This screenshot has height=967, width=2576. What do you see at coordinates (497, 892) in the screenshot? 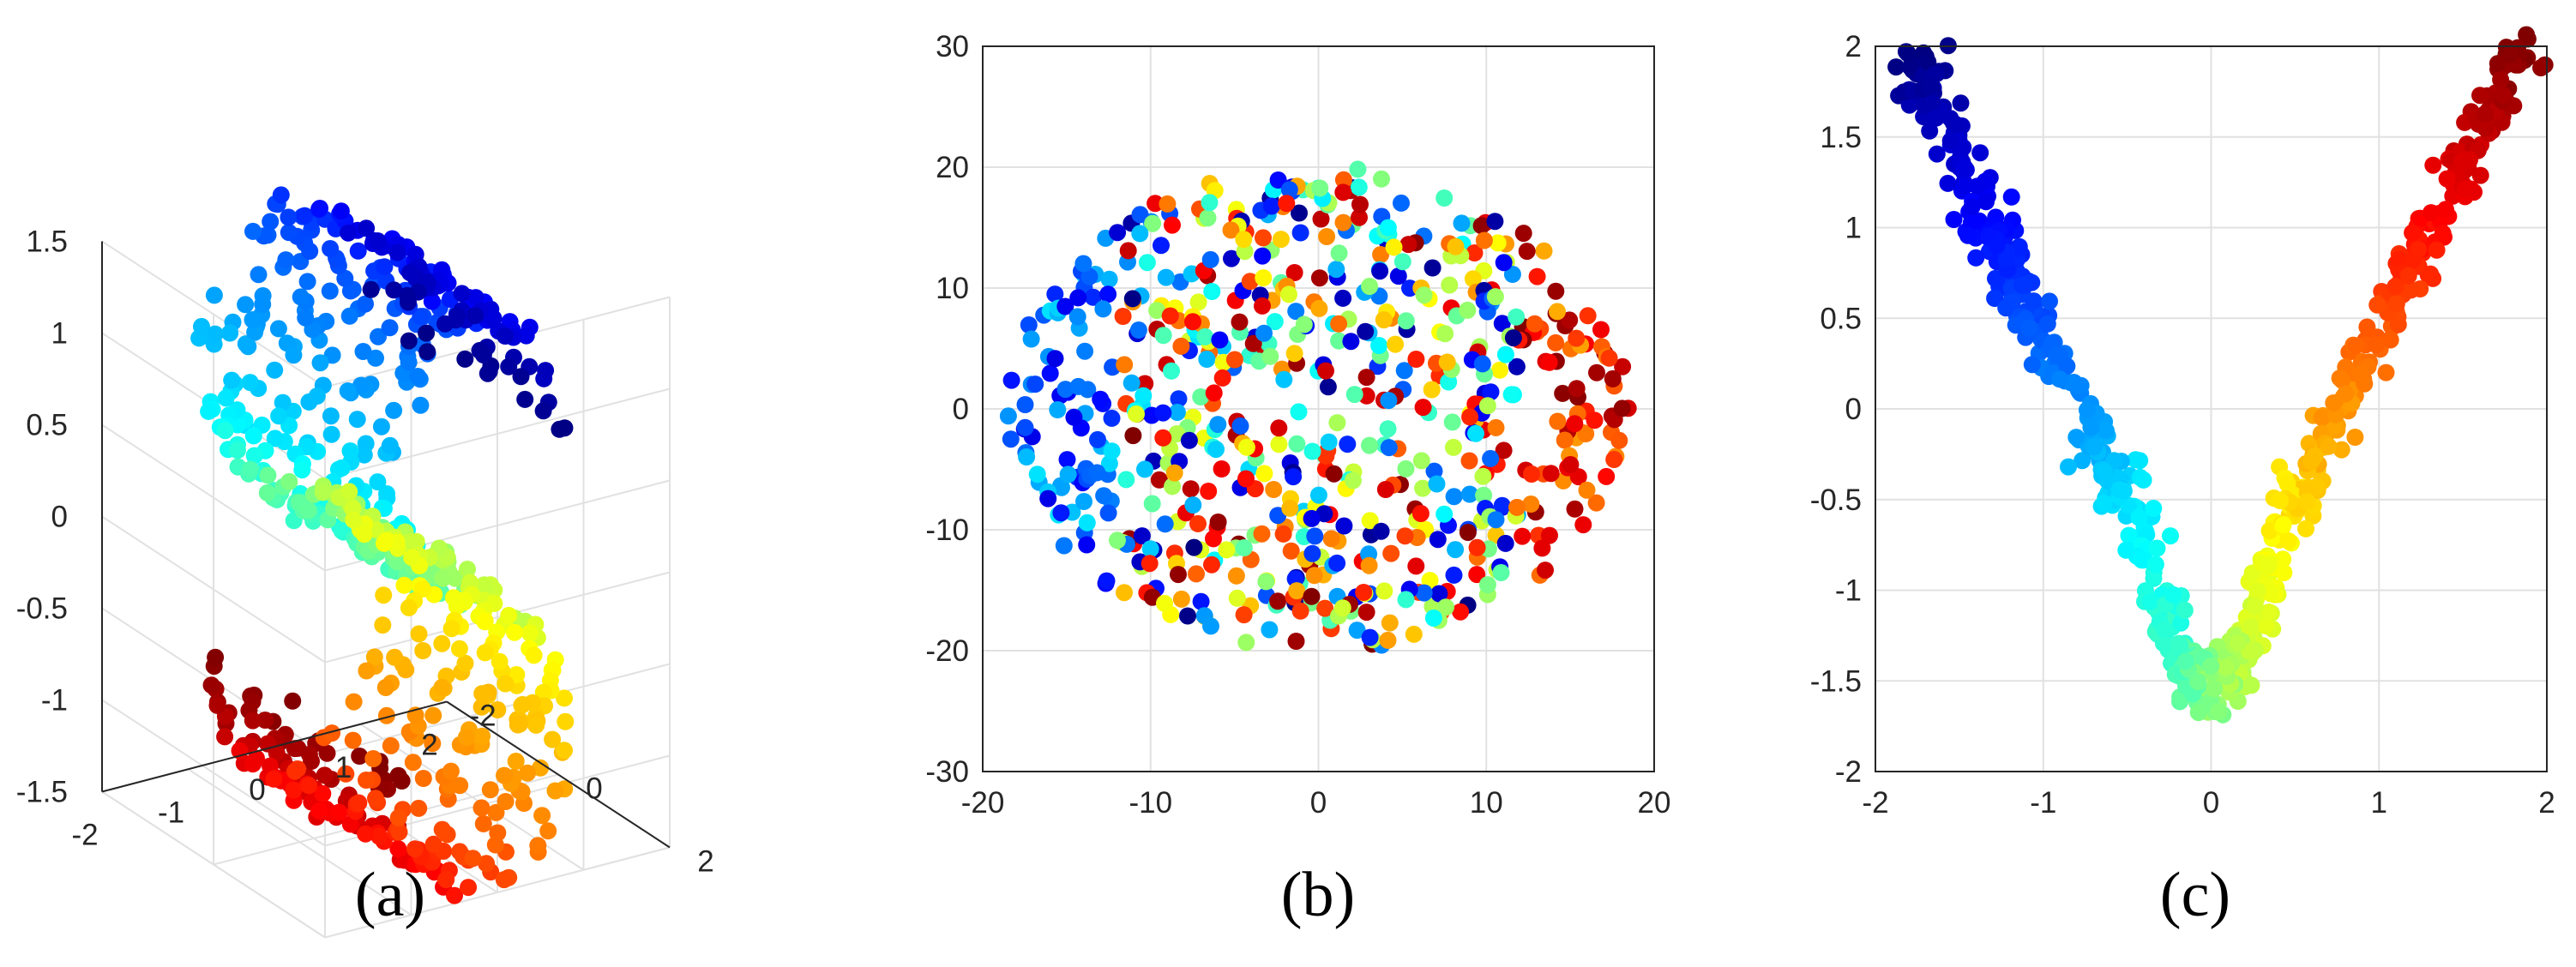
I see `grid-line` at bounding box center [497, 892].